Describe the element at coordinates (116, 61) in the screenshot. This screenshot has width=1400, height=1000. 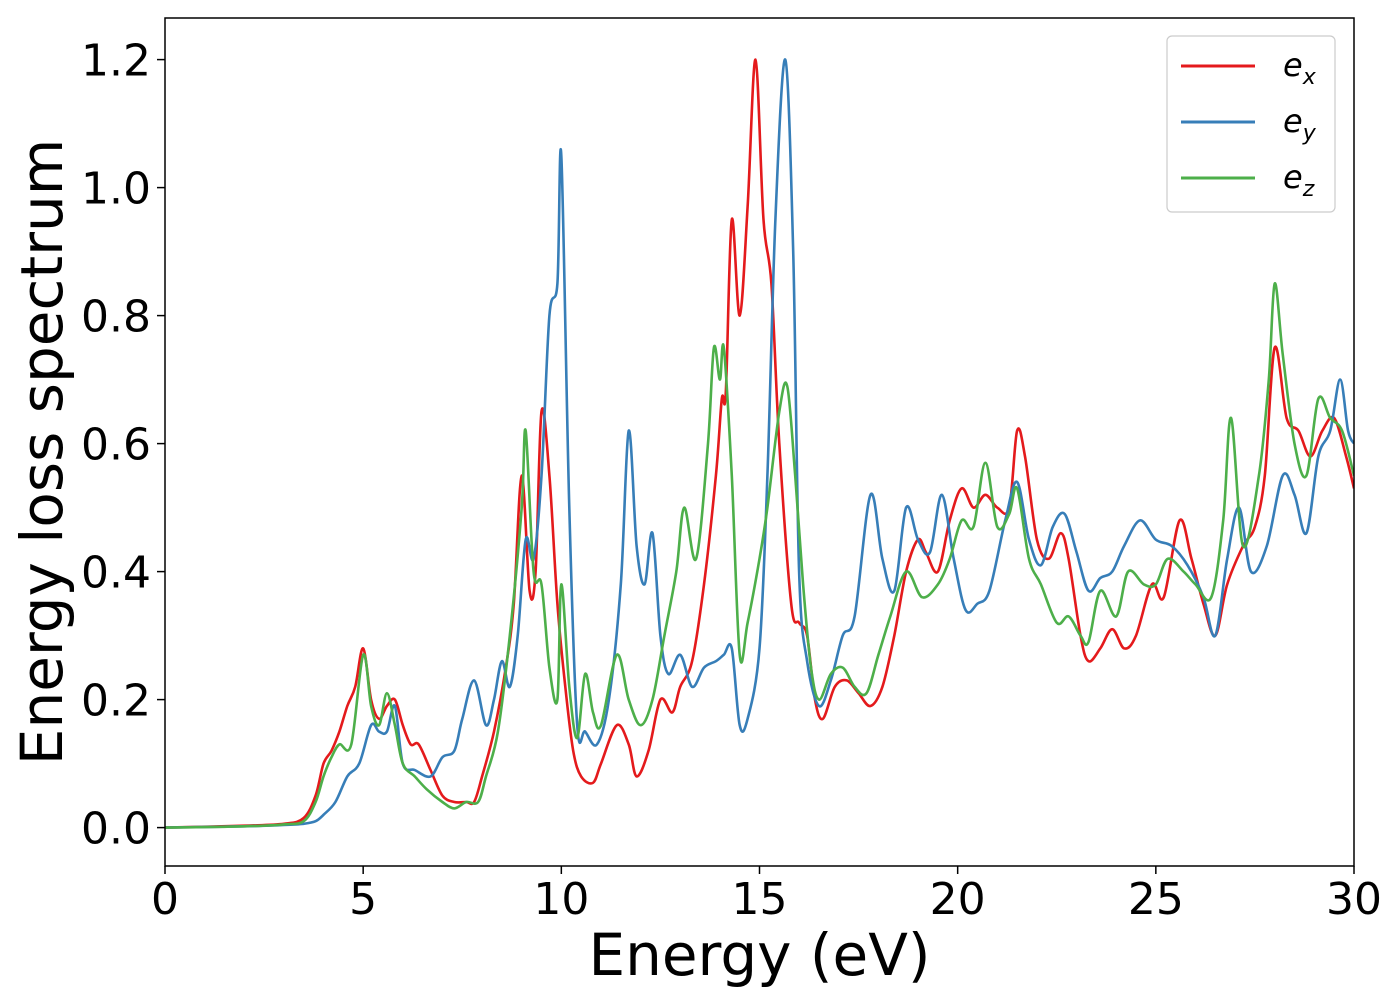
I see `y-tick-label: 1.2` at that location.